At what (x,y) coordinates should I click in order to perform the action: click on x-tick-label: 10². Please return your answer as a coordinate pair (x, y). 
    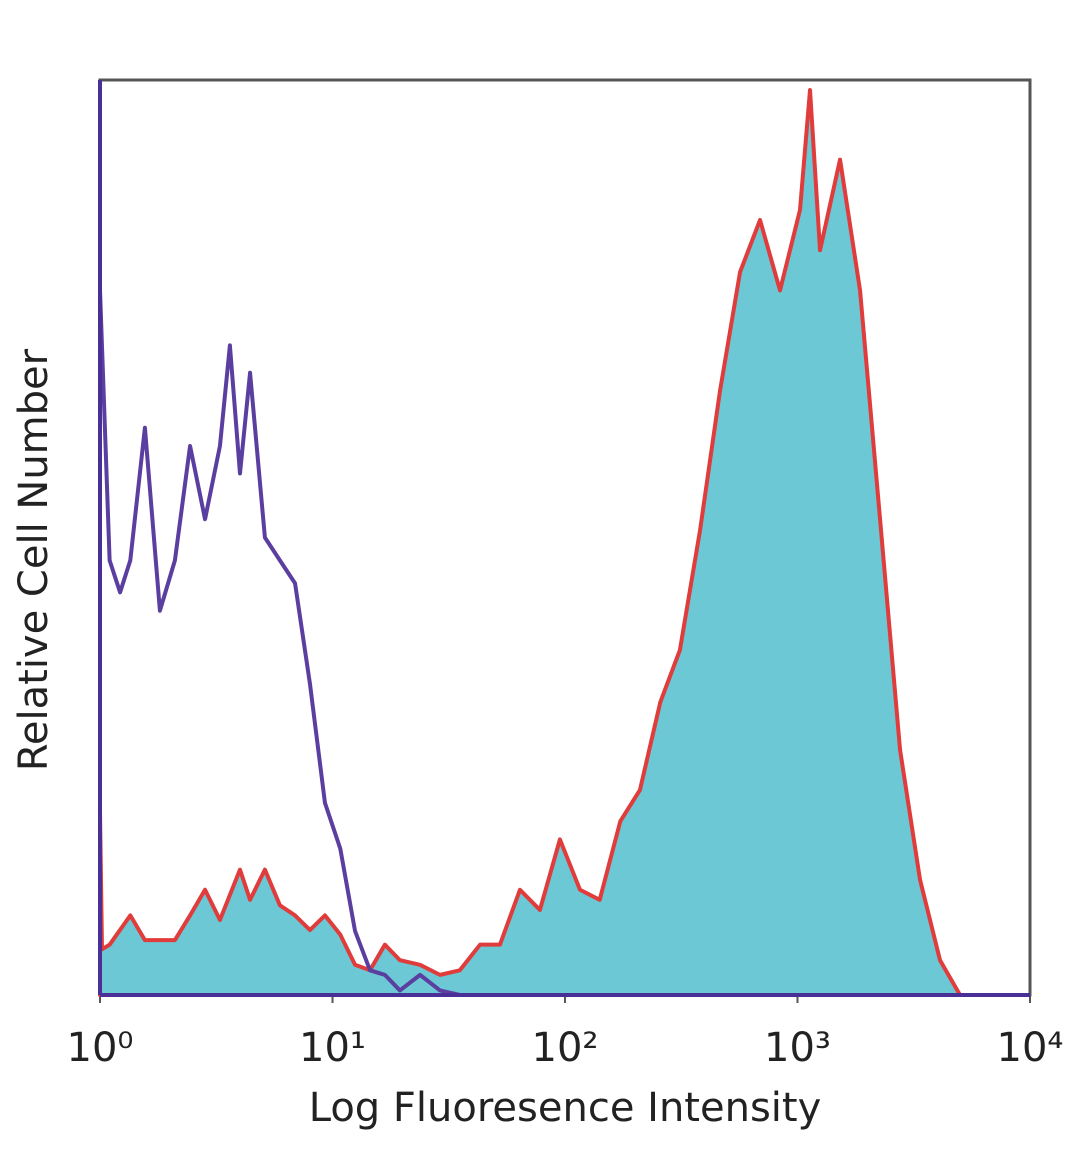
    Looking at the image, I should click on (565, 1048).